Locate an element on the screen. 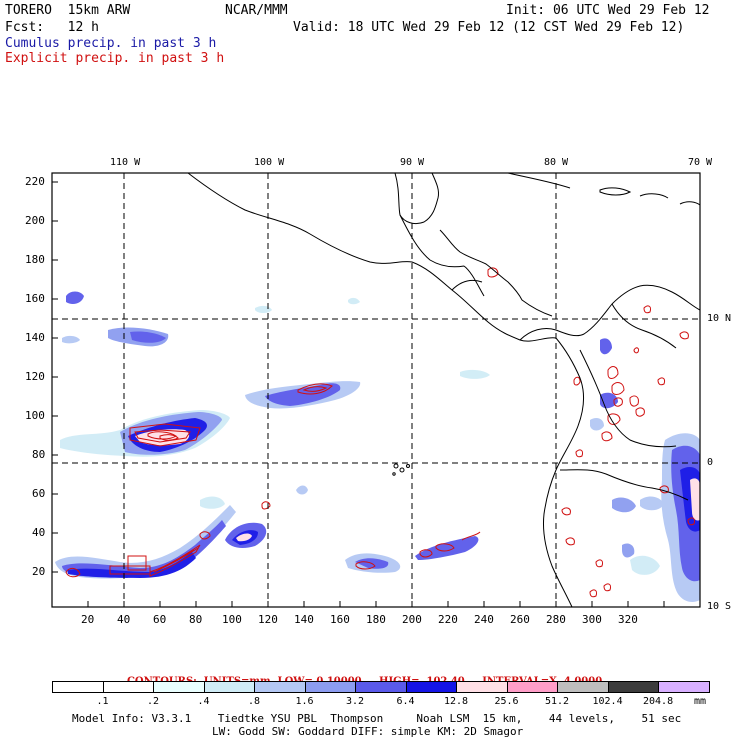 Image resolution: width=740 pixels, height=740 pixels. x-tick: 200 is located at coordinates (412, 619).